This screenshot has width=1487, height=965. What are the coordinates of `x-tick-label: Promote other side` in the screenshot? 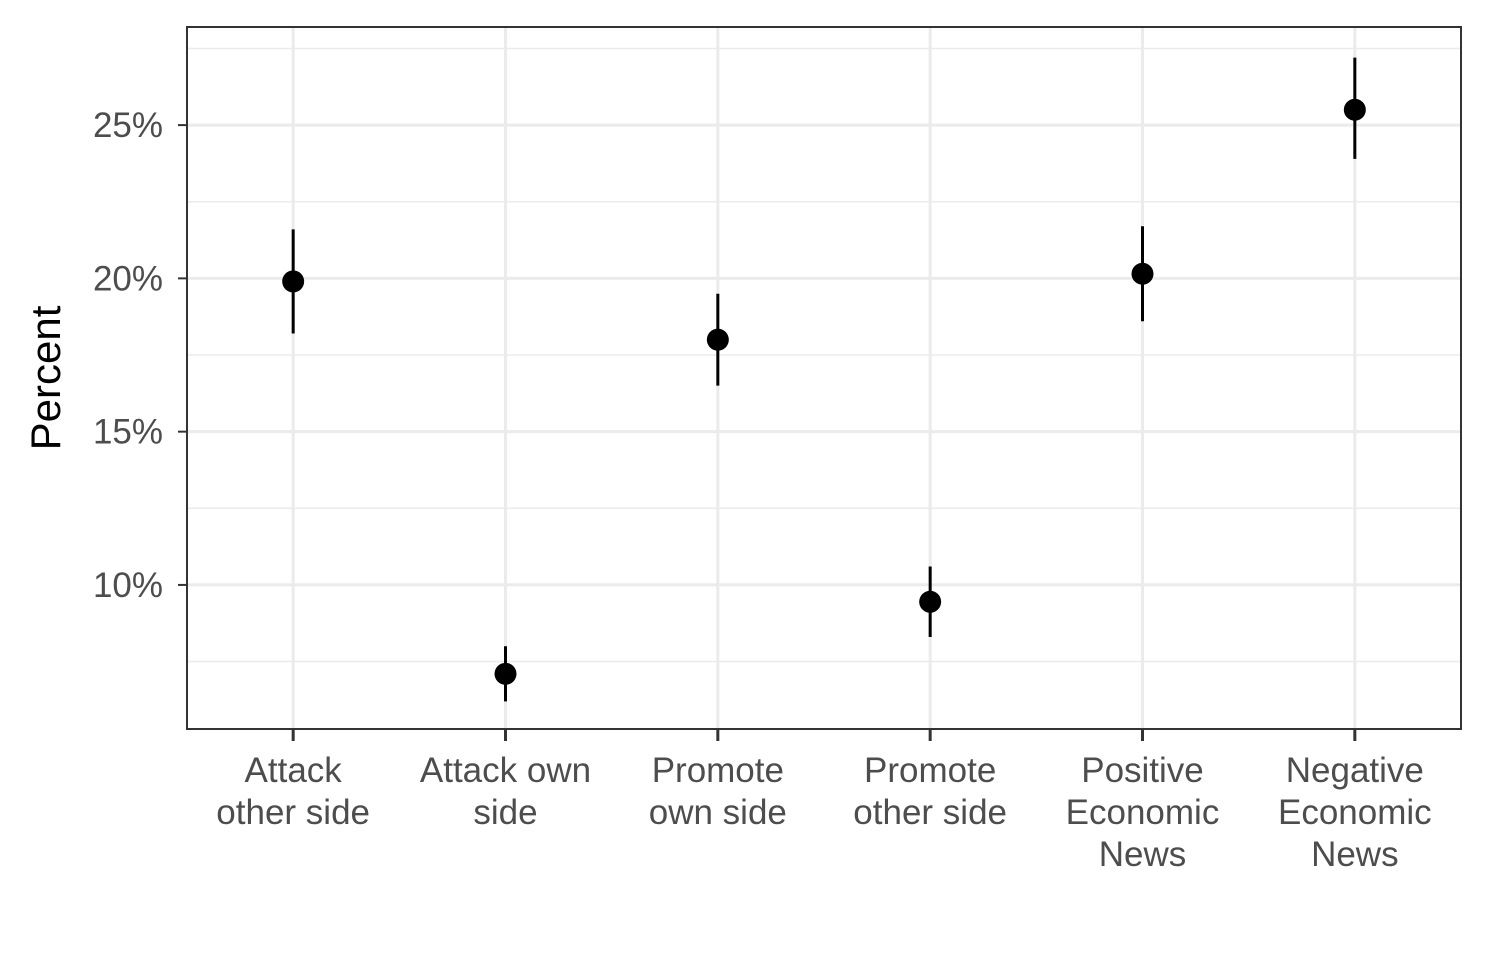 It's located at (930, 791).